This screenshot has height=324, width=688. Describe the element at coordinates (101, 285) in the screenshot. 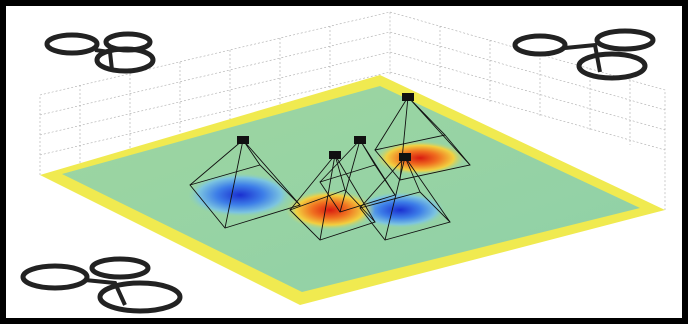

I see `drone-bottom-left` at that location.